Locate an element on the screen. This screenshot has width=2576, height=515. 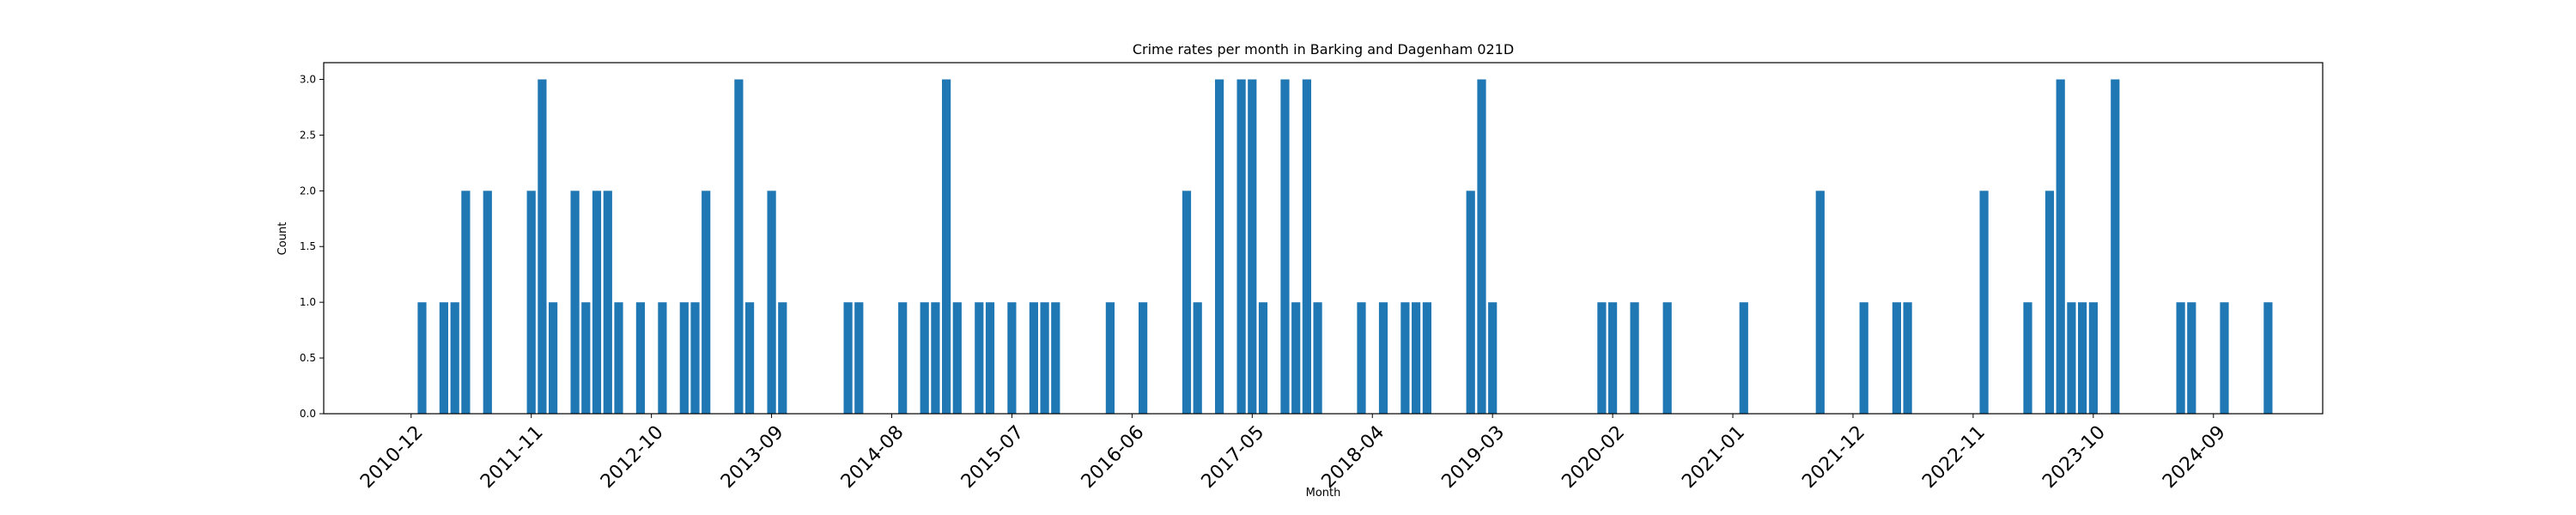
x-tick-label: 2021-01 is located at coordinates (1714, 457).